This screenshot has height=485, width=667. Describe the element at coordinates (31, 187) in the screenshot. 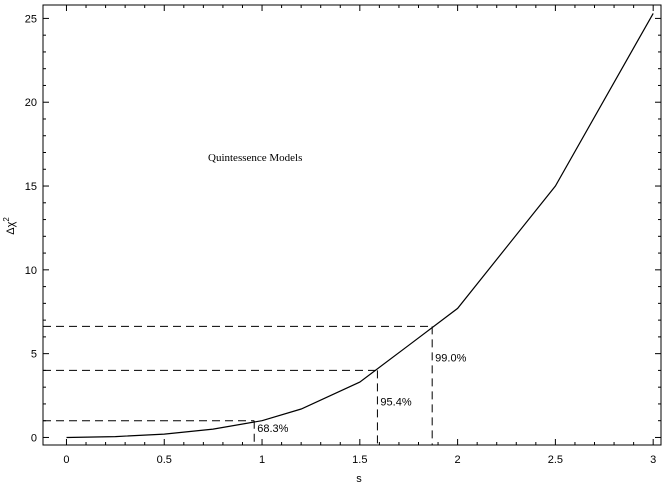

I see `y-tick-label: 15` at that location.